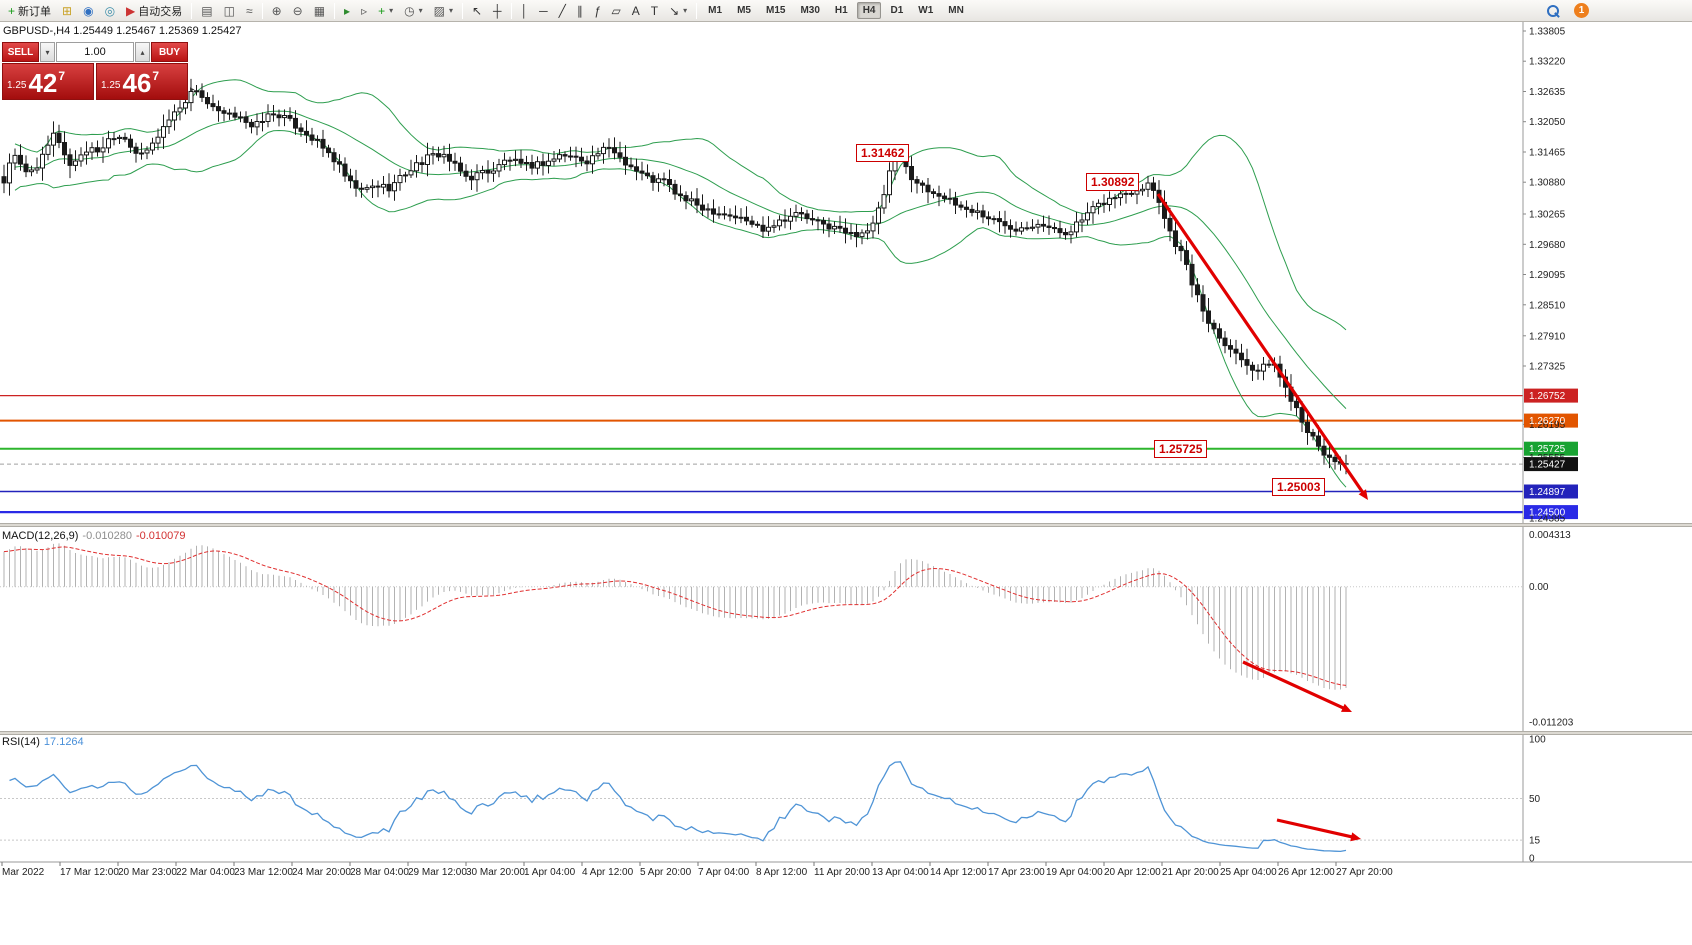 The image size is (1692, 945). What do you see at coordinates (597, 10) in the screenshot?
I see `fibonacci-button: ƒ` at bounding box center [597, 10].